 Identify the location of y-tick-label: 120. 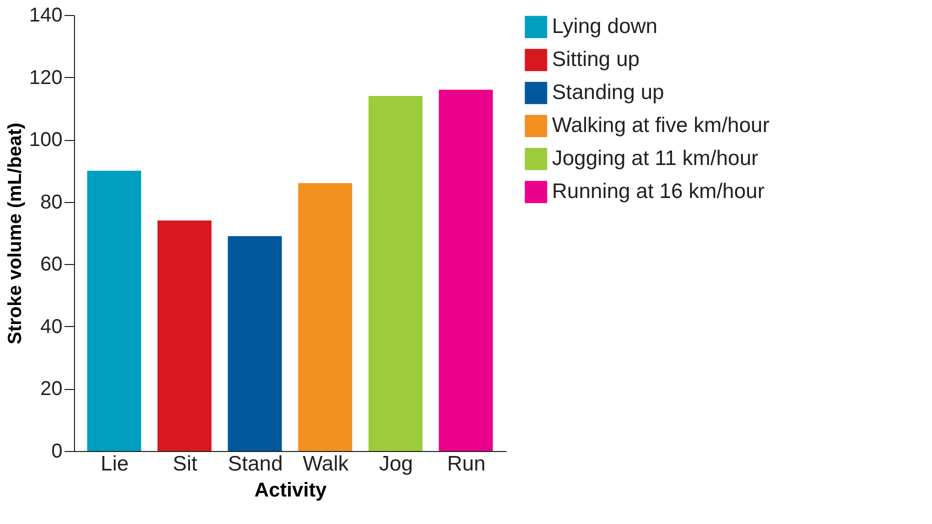
(45, 77).